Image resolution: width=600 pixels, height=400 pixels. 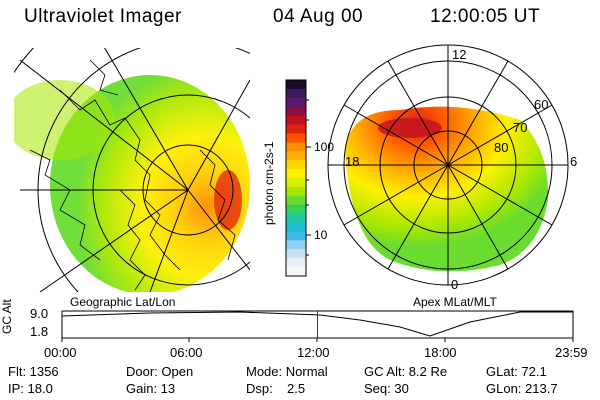 What do you see at coordinates (259, 388) in the screenshot?
I see `dsp-label: Dsp:` at bounding box center [259, 388].